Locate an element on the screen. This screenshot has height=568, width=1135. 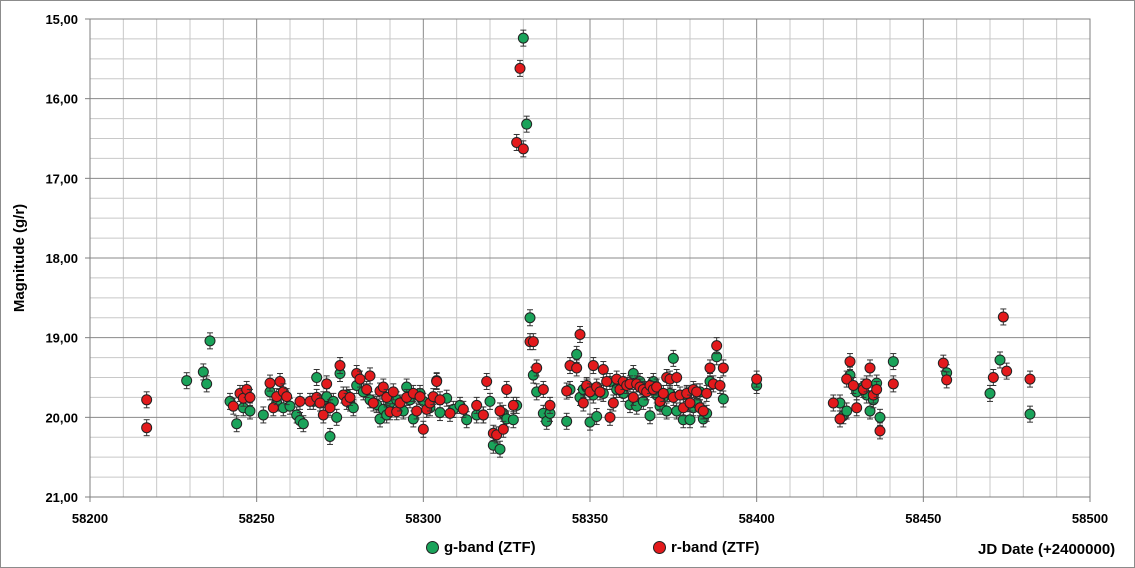
x-tick-label: 58250 is located at coordinates (257, 518).